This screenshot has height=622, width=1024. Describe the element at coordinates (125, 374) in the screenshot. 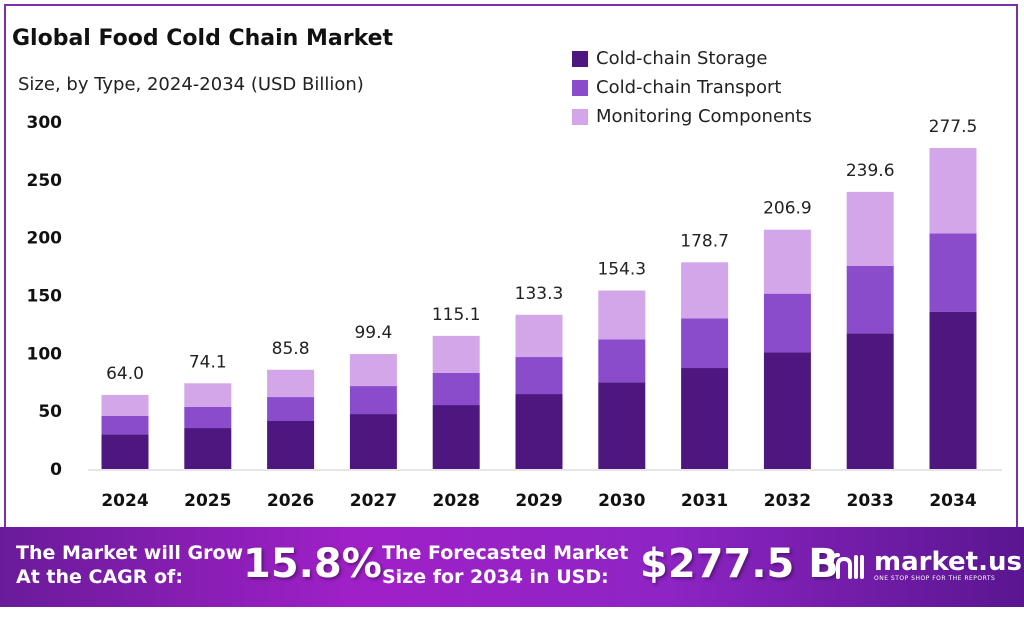

I see `data-label: 64.0` at that location.